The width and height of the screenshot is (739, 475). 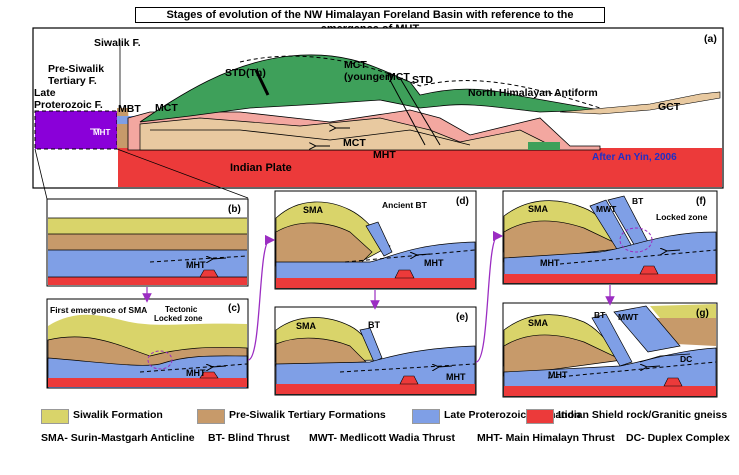 I want to click on panel-b-shield, so click(x=147, y=281).